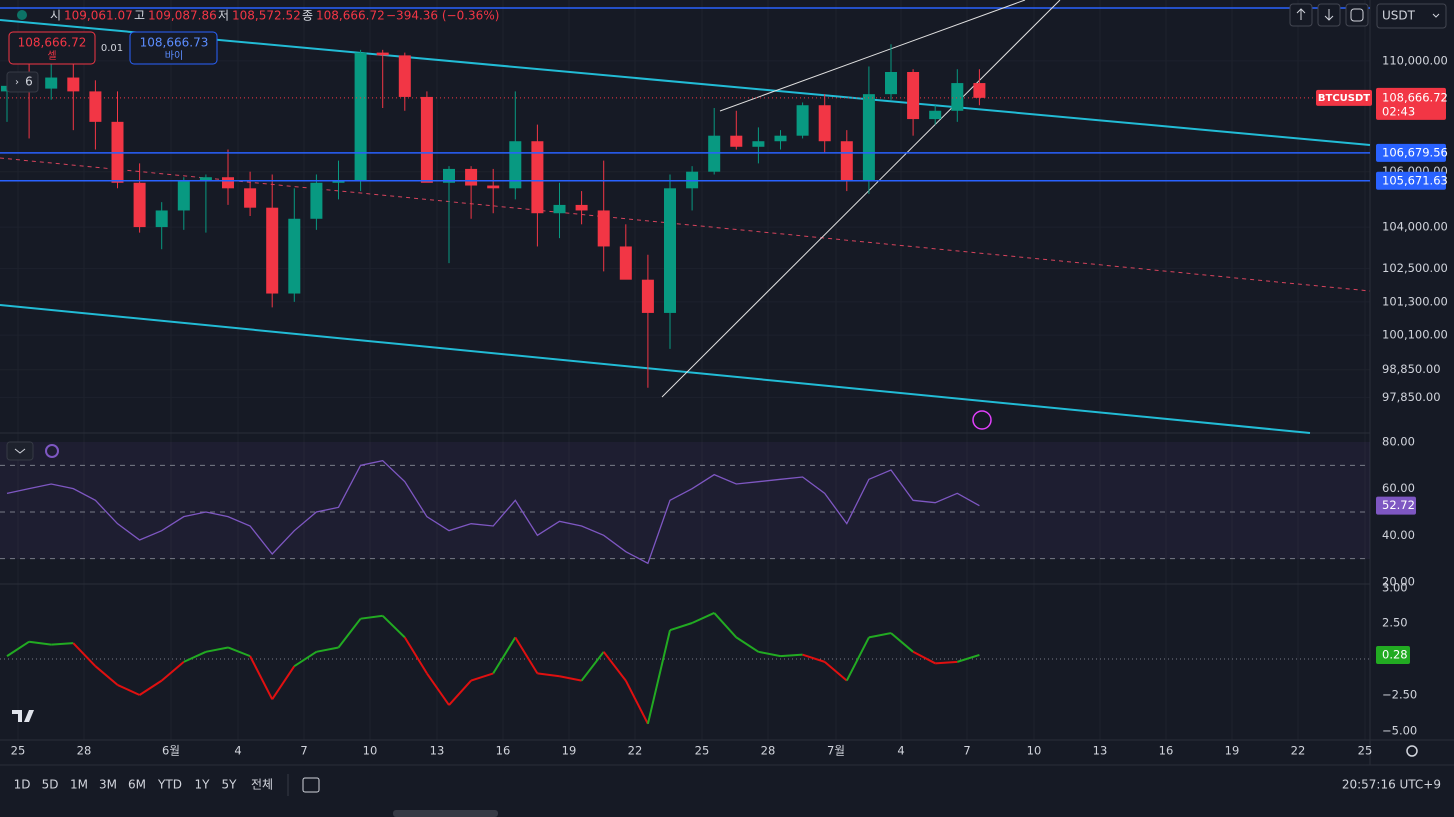 This screenshot has width=1454, height=817. Describe the element at coordinates (1357, 15) in the screenshot. I see `replay-button` at that location.